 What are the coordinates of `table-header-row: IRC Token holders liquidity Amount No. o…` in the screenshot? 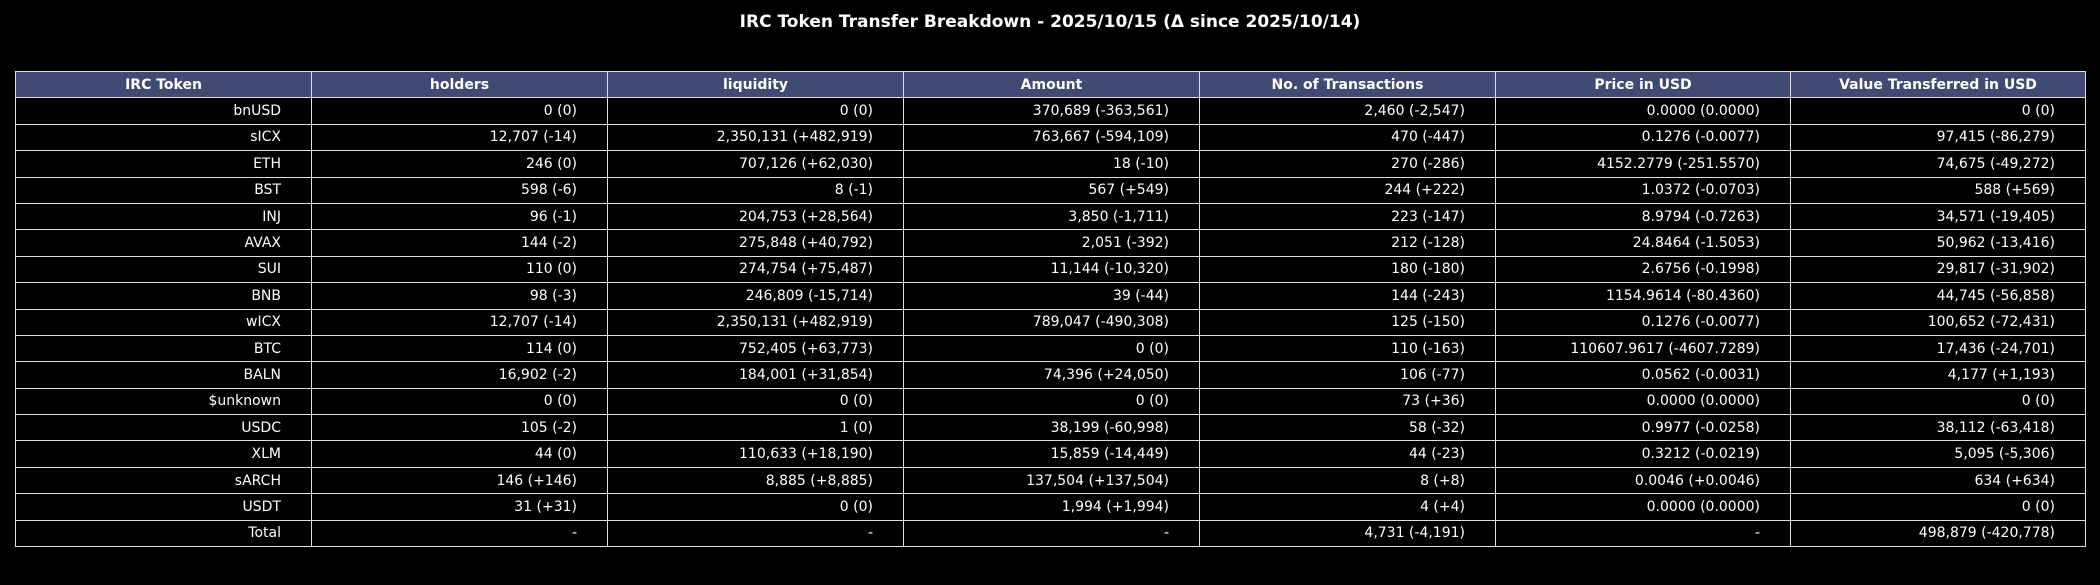 It's located at (1050, 84).